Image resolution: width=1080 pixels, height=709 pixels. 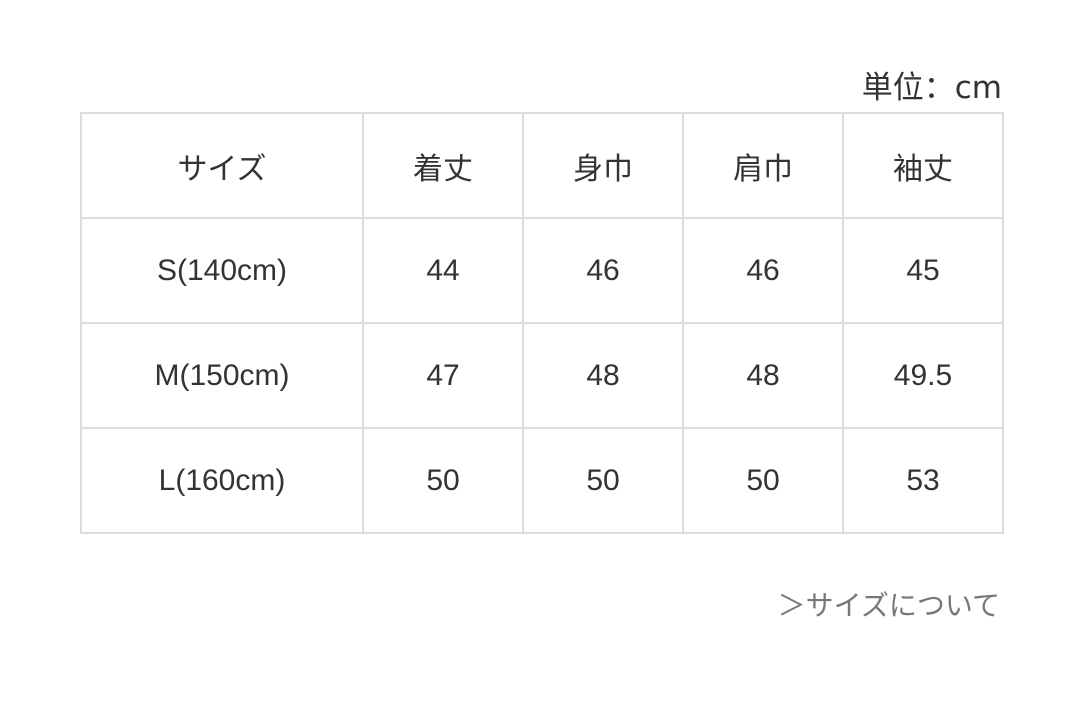 What do you see at coordinates (222, 165) in the screenshot?
I see `header-cell: サイズ` at bounding box center [222, 165].